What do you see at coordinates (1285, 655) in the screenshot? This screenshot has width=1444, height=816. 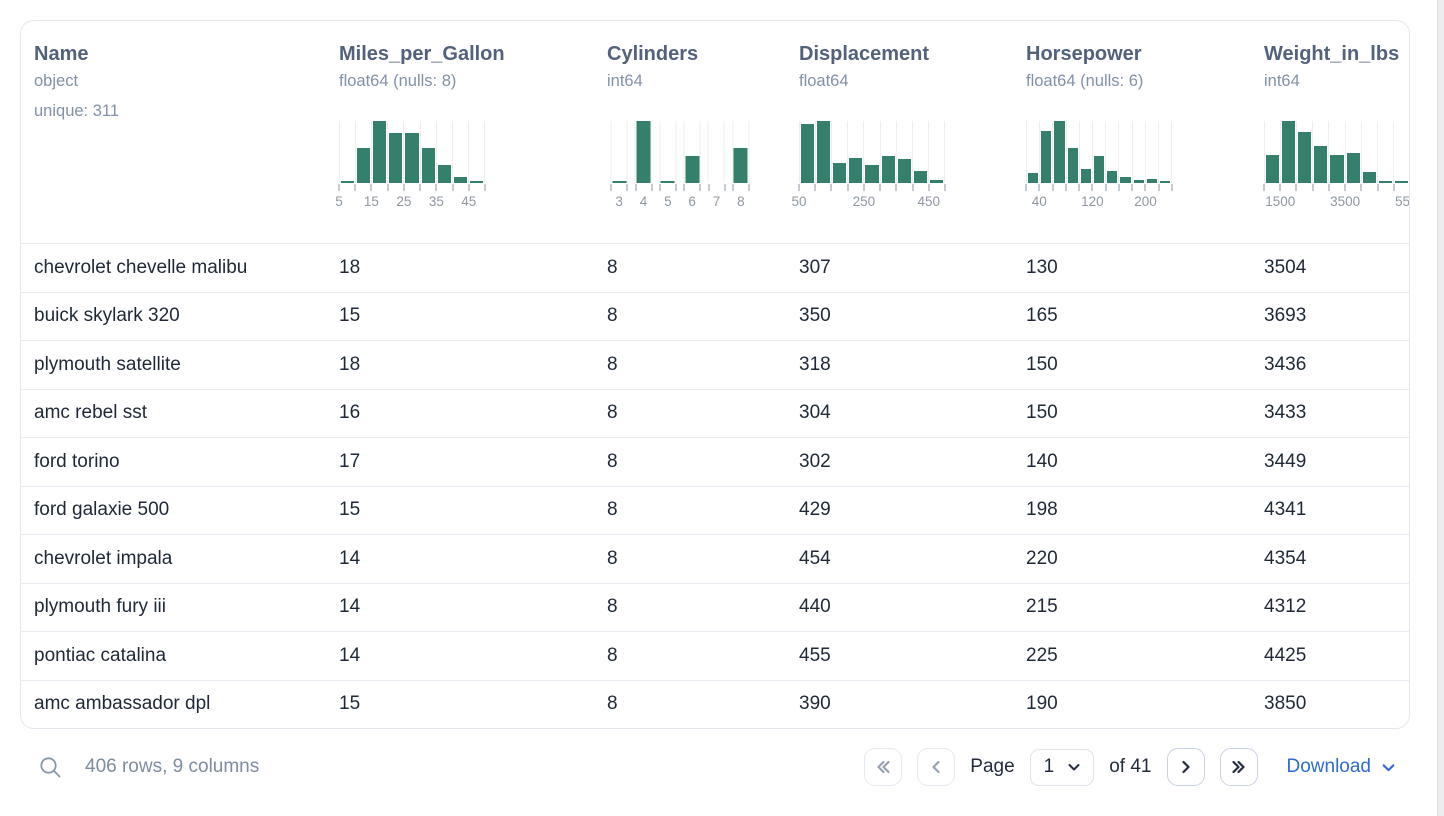 I see `table-cell: 4425` at bounding box center [1285, 655].